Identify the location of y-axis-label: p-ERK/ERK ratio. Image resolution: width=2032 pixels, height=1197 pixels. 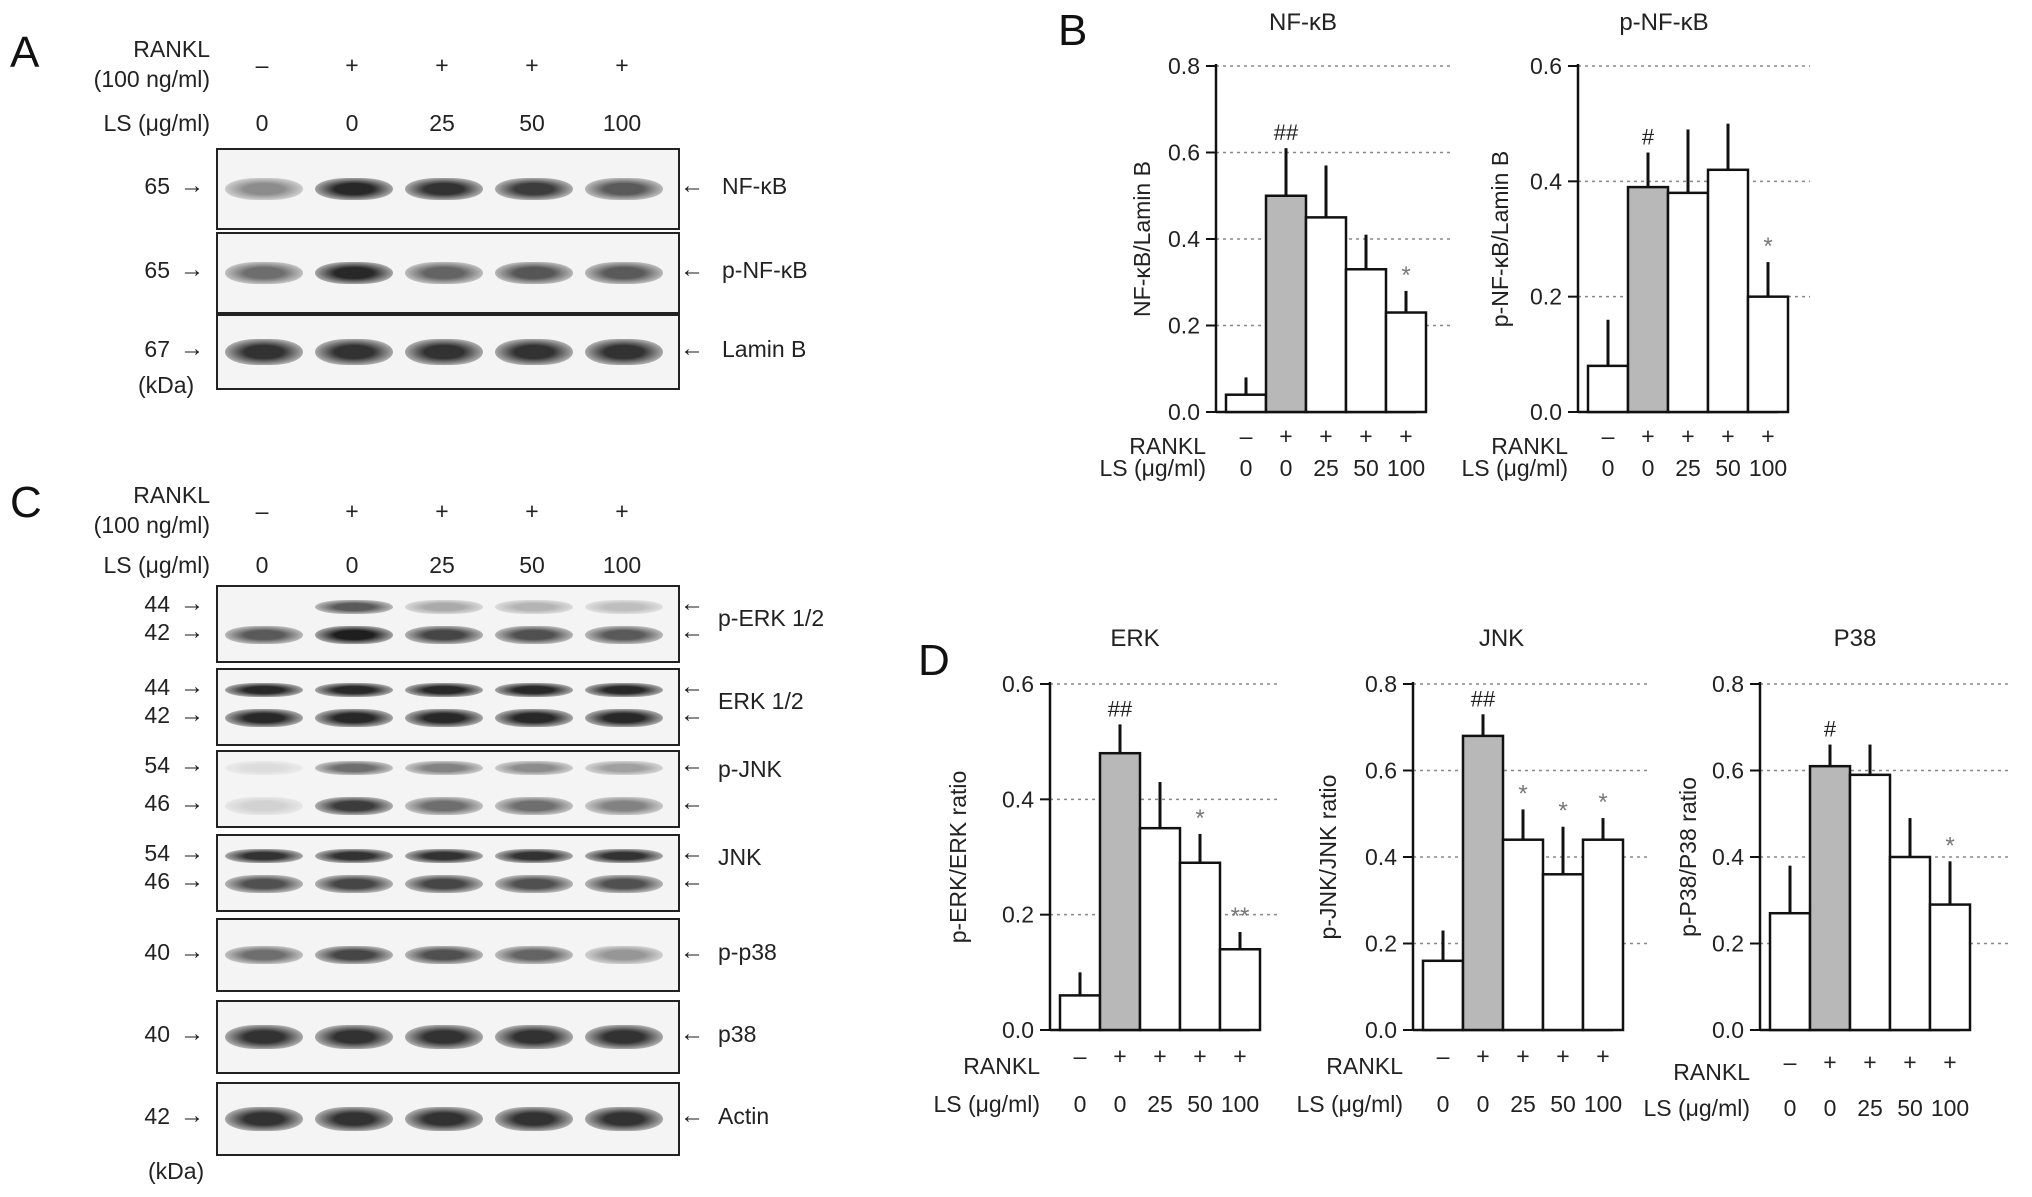
(958, 857).